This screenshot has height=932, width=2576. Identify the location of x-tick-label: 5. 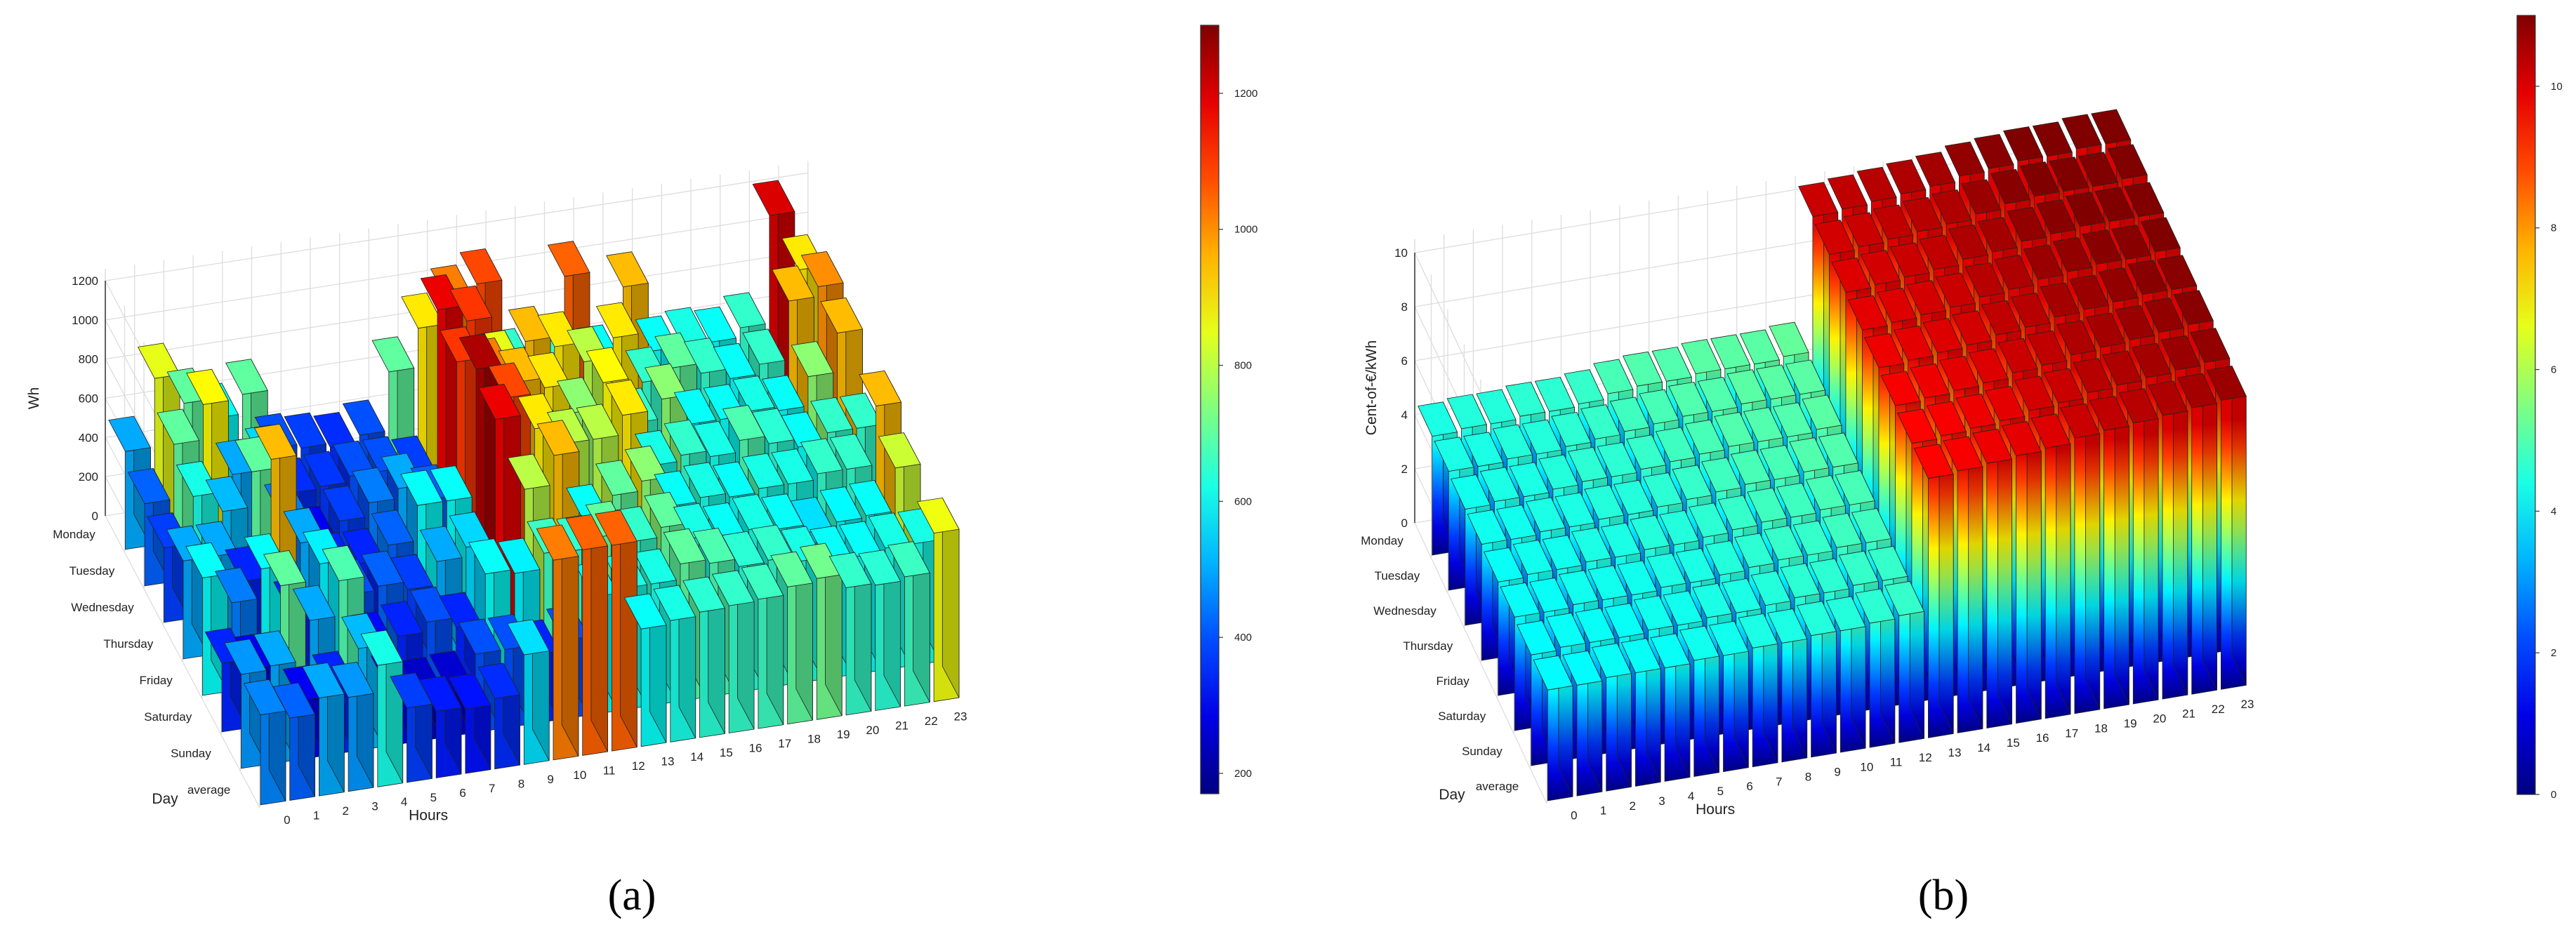
(433, 797).